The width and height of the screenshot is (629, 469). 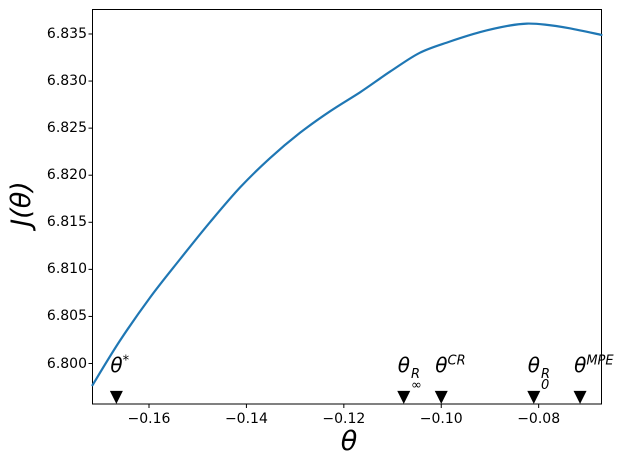 I want to click on marker-label-supsub: R ∞, so click(x=416, y=380).